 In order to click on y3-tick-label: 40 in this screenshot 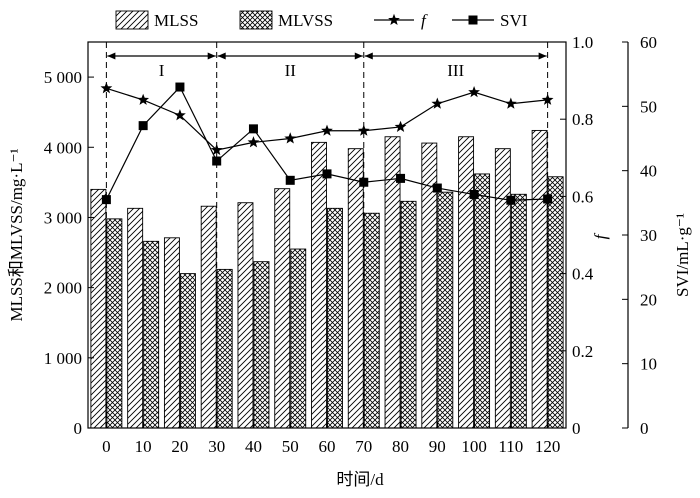, I will do `click(648, 171)`.